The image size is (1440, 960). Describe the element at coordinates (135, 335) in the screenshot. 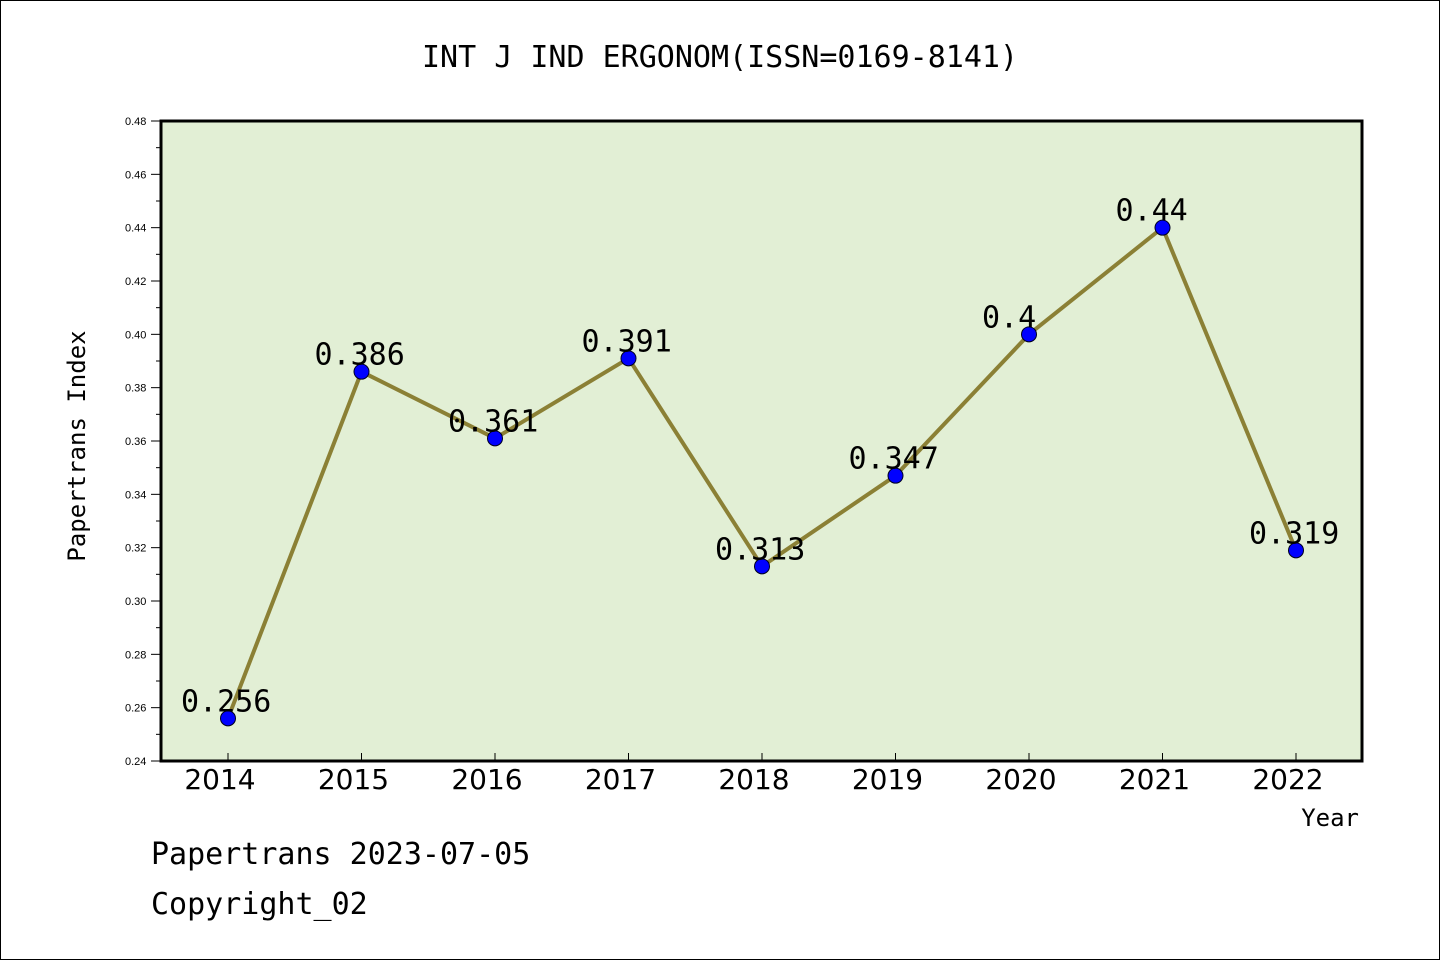

I see `y-tick-label: 0.40` at that location.